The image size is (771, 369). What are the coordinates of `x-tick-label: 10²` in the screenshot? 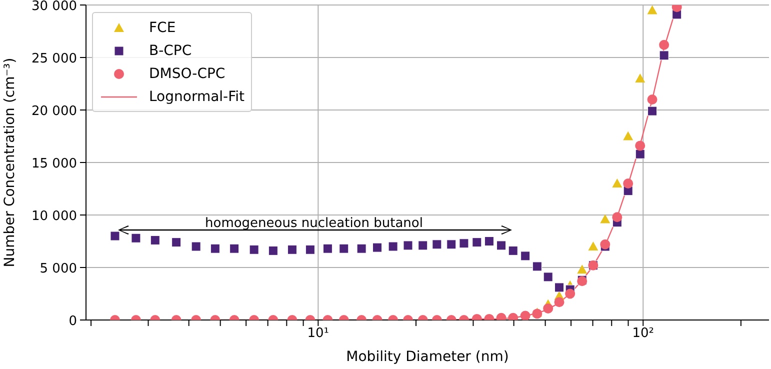 It's located at (643, 334).